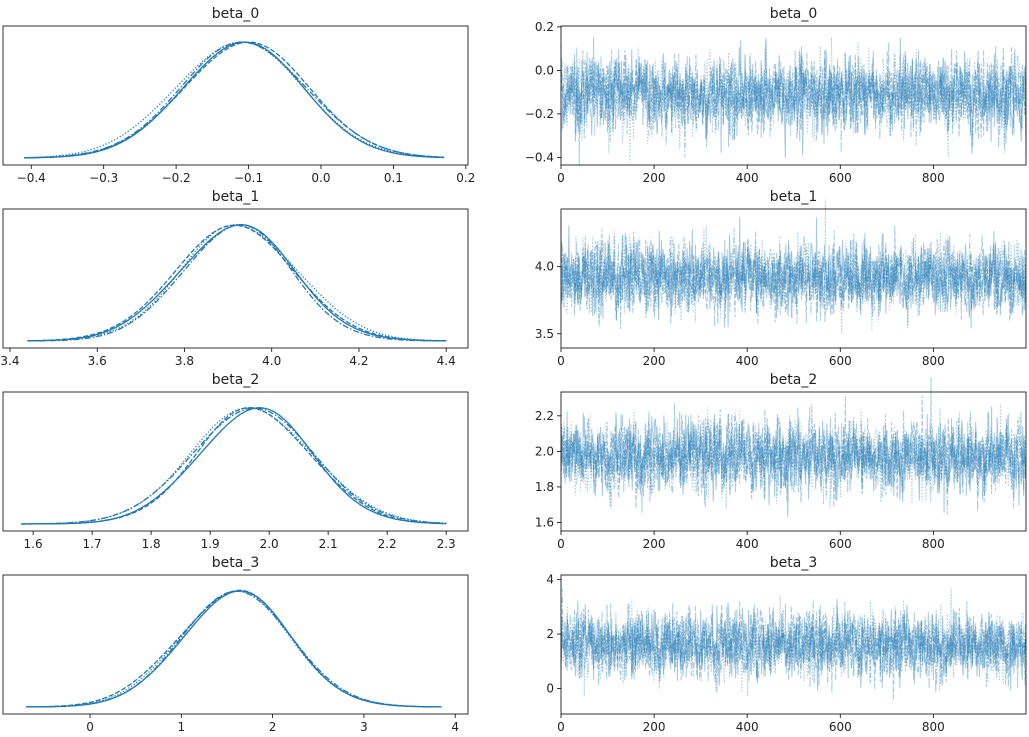 This screenshot has width=1029, height=737. I want to click on density-xtick-label: 2.1, so click(328, 544).